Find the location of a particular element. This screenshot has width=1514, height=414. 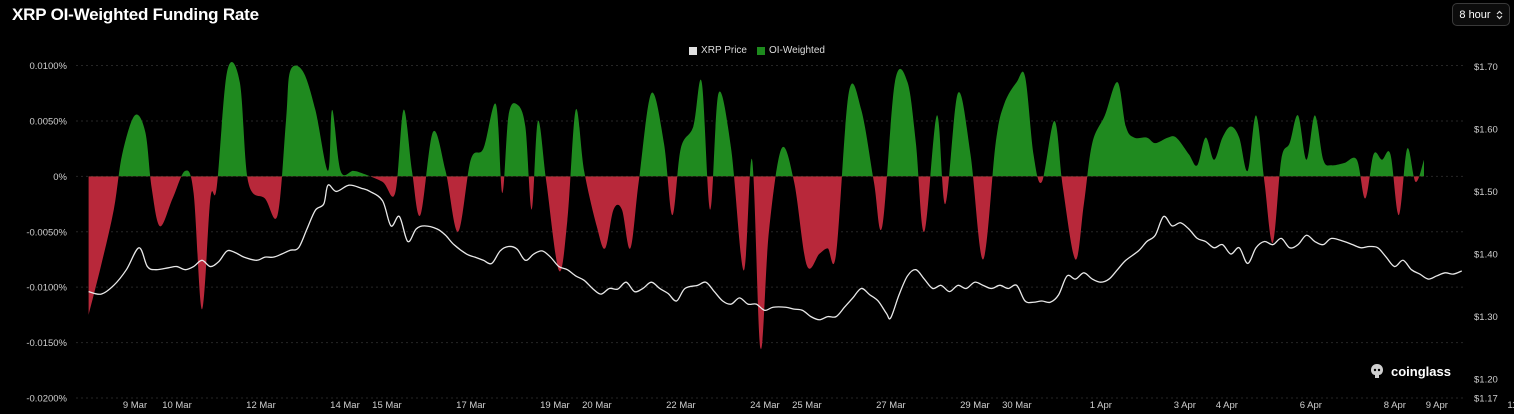

x-tick-label: 4 Apr is located at coordinates (1227, 405).